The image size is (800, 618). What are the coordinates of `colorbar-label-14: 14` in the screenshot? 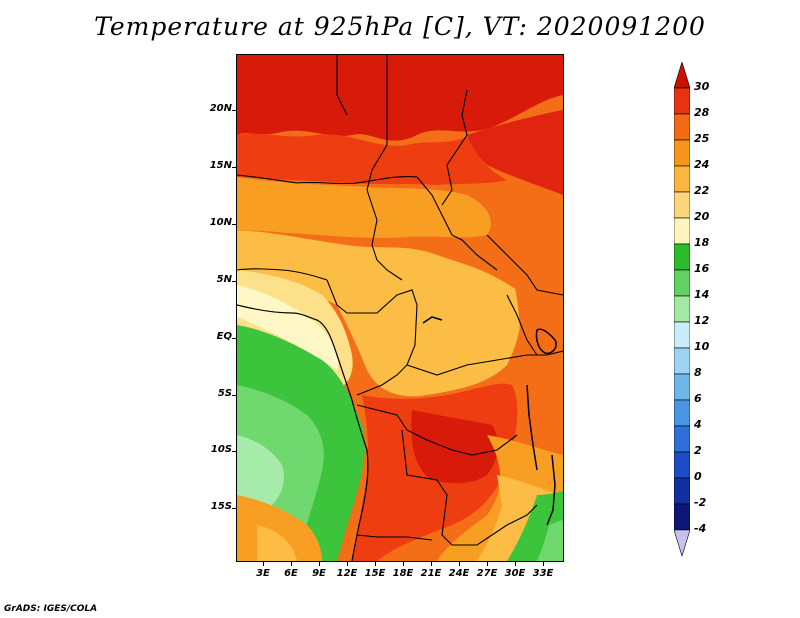 It's located at (702, 294).